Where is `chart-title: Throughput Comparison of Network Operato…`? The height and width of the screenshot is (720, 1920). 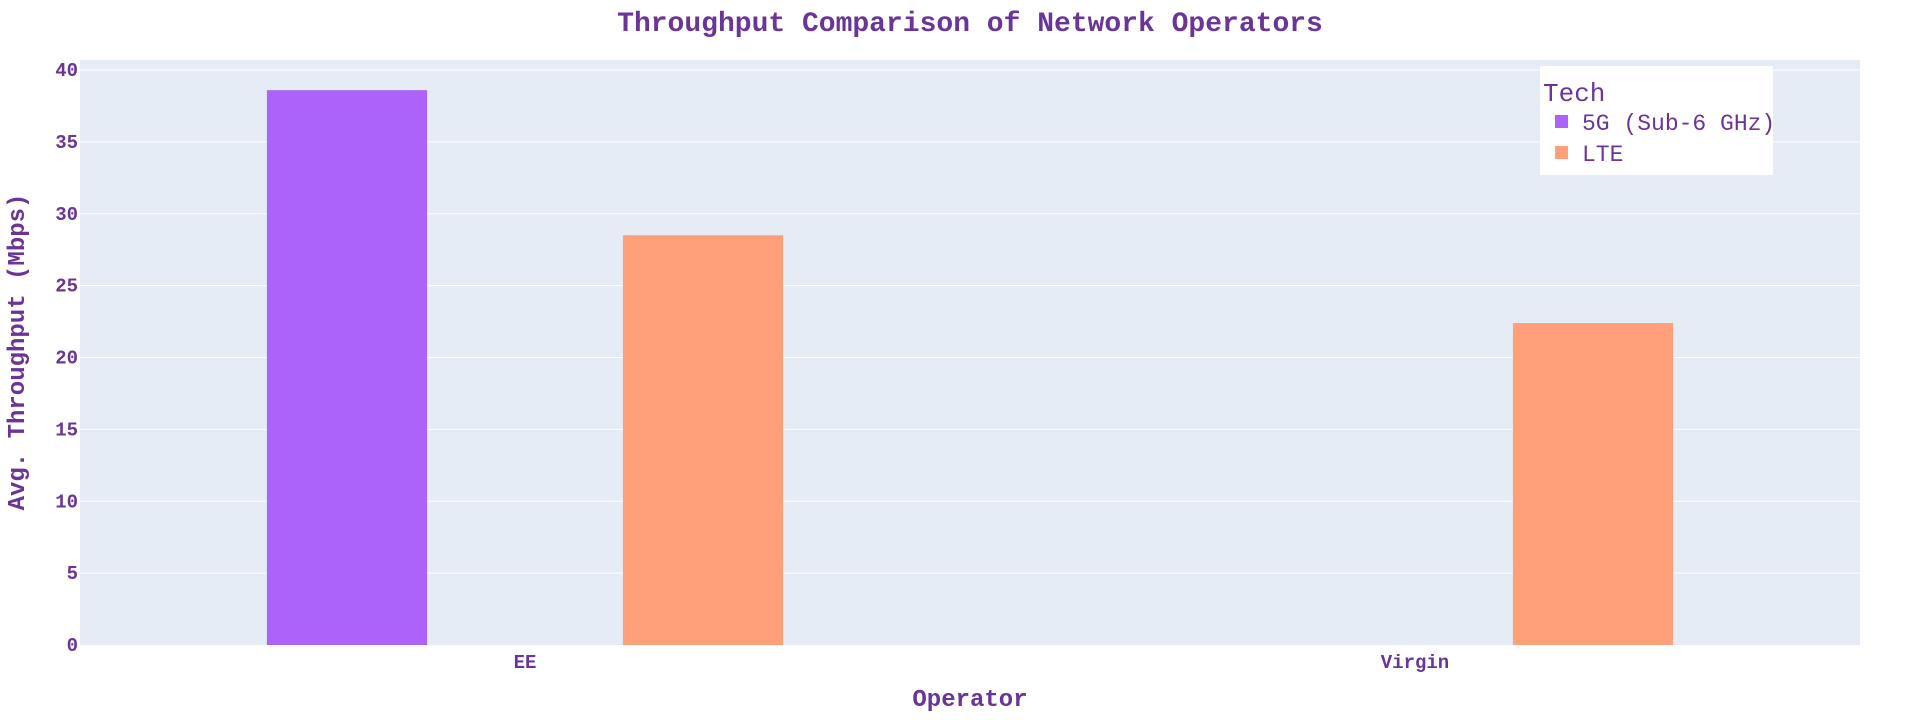 chart-title: Throughput Comparison of Network Operato… is located at coordinates (970, 24).